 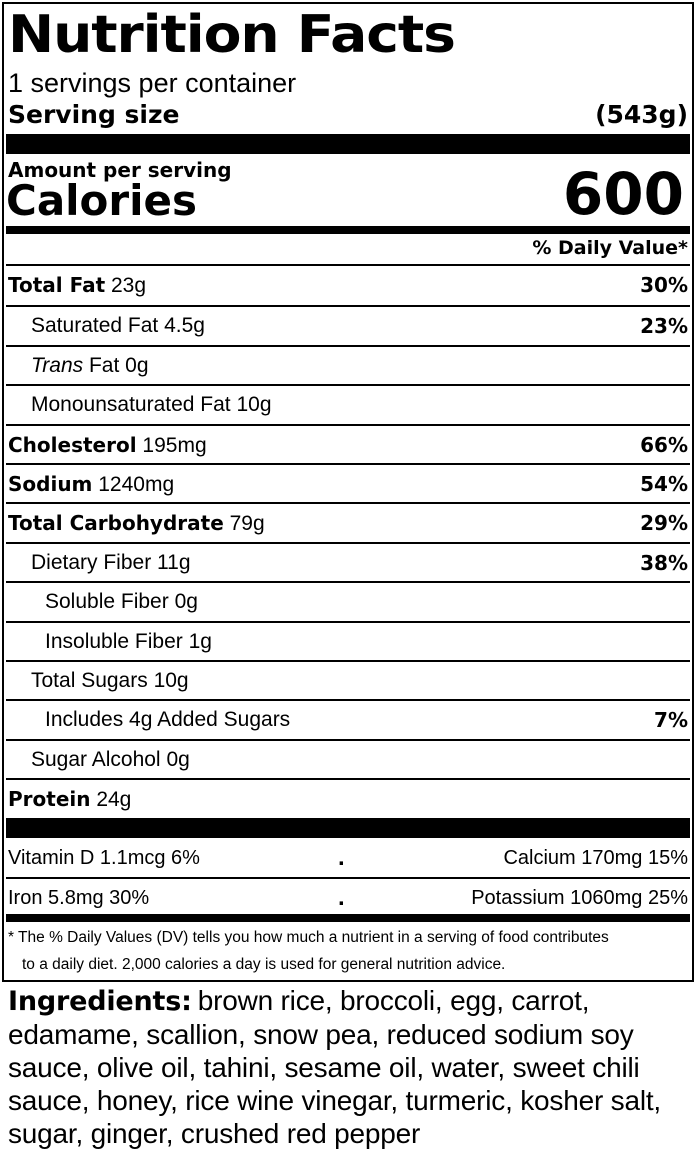 What do you see at coordinates (348, 561) in the screenshot?
I see `nutrient-row-dietary-fiber: Dietary Fiber 11g 38%` at bounding box center [348, 561].